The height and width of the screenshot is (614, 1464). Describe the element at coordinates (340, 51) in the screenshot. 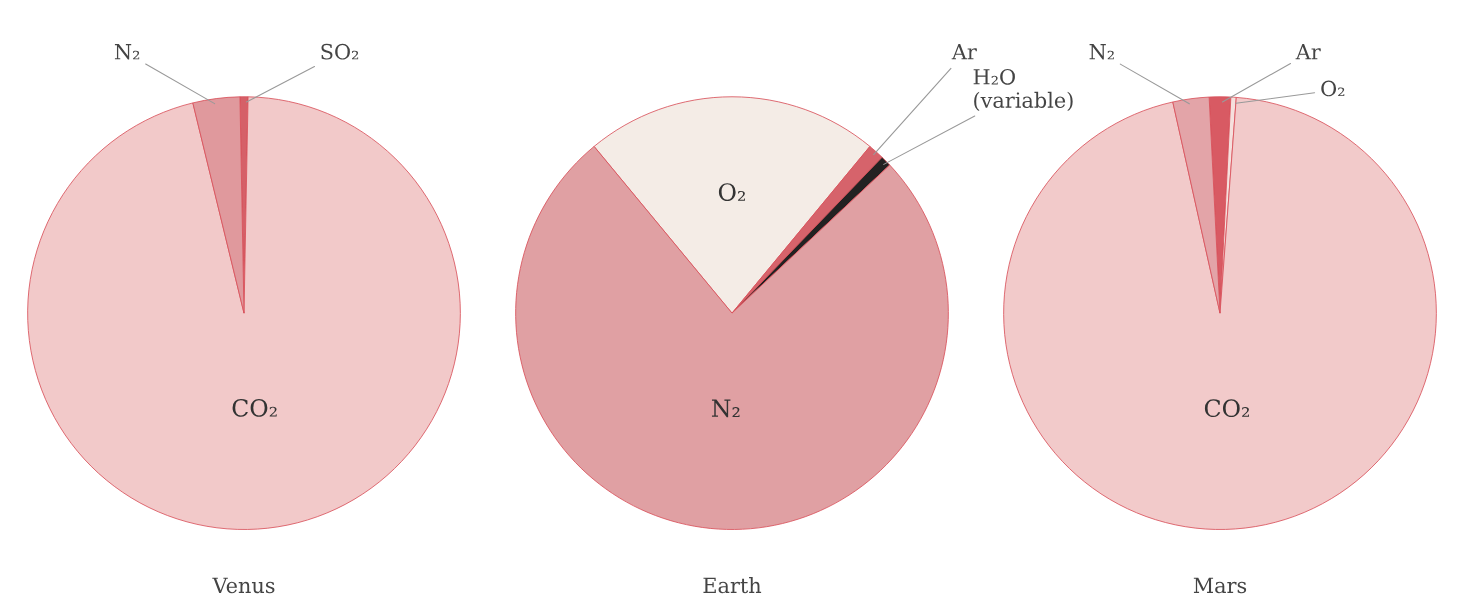

I see `slice-label: SO₂` at that location.